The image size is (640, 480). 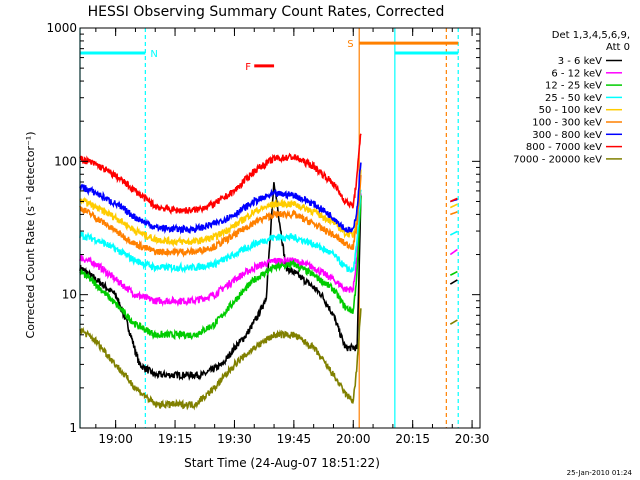 What do you see at coordinates (175, 439) in the screenshot?
I see `x-tick-label-1: 19:15` at bounding box center [175, 439].